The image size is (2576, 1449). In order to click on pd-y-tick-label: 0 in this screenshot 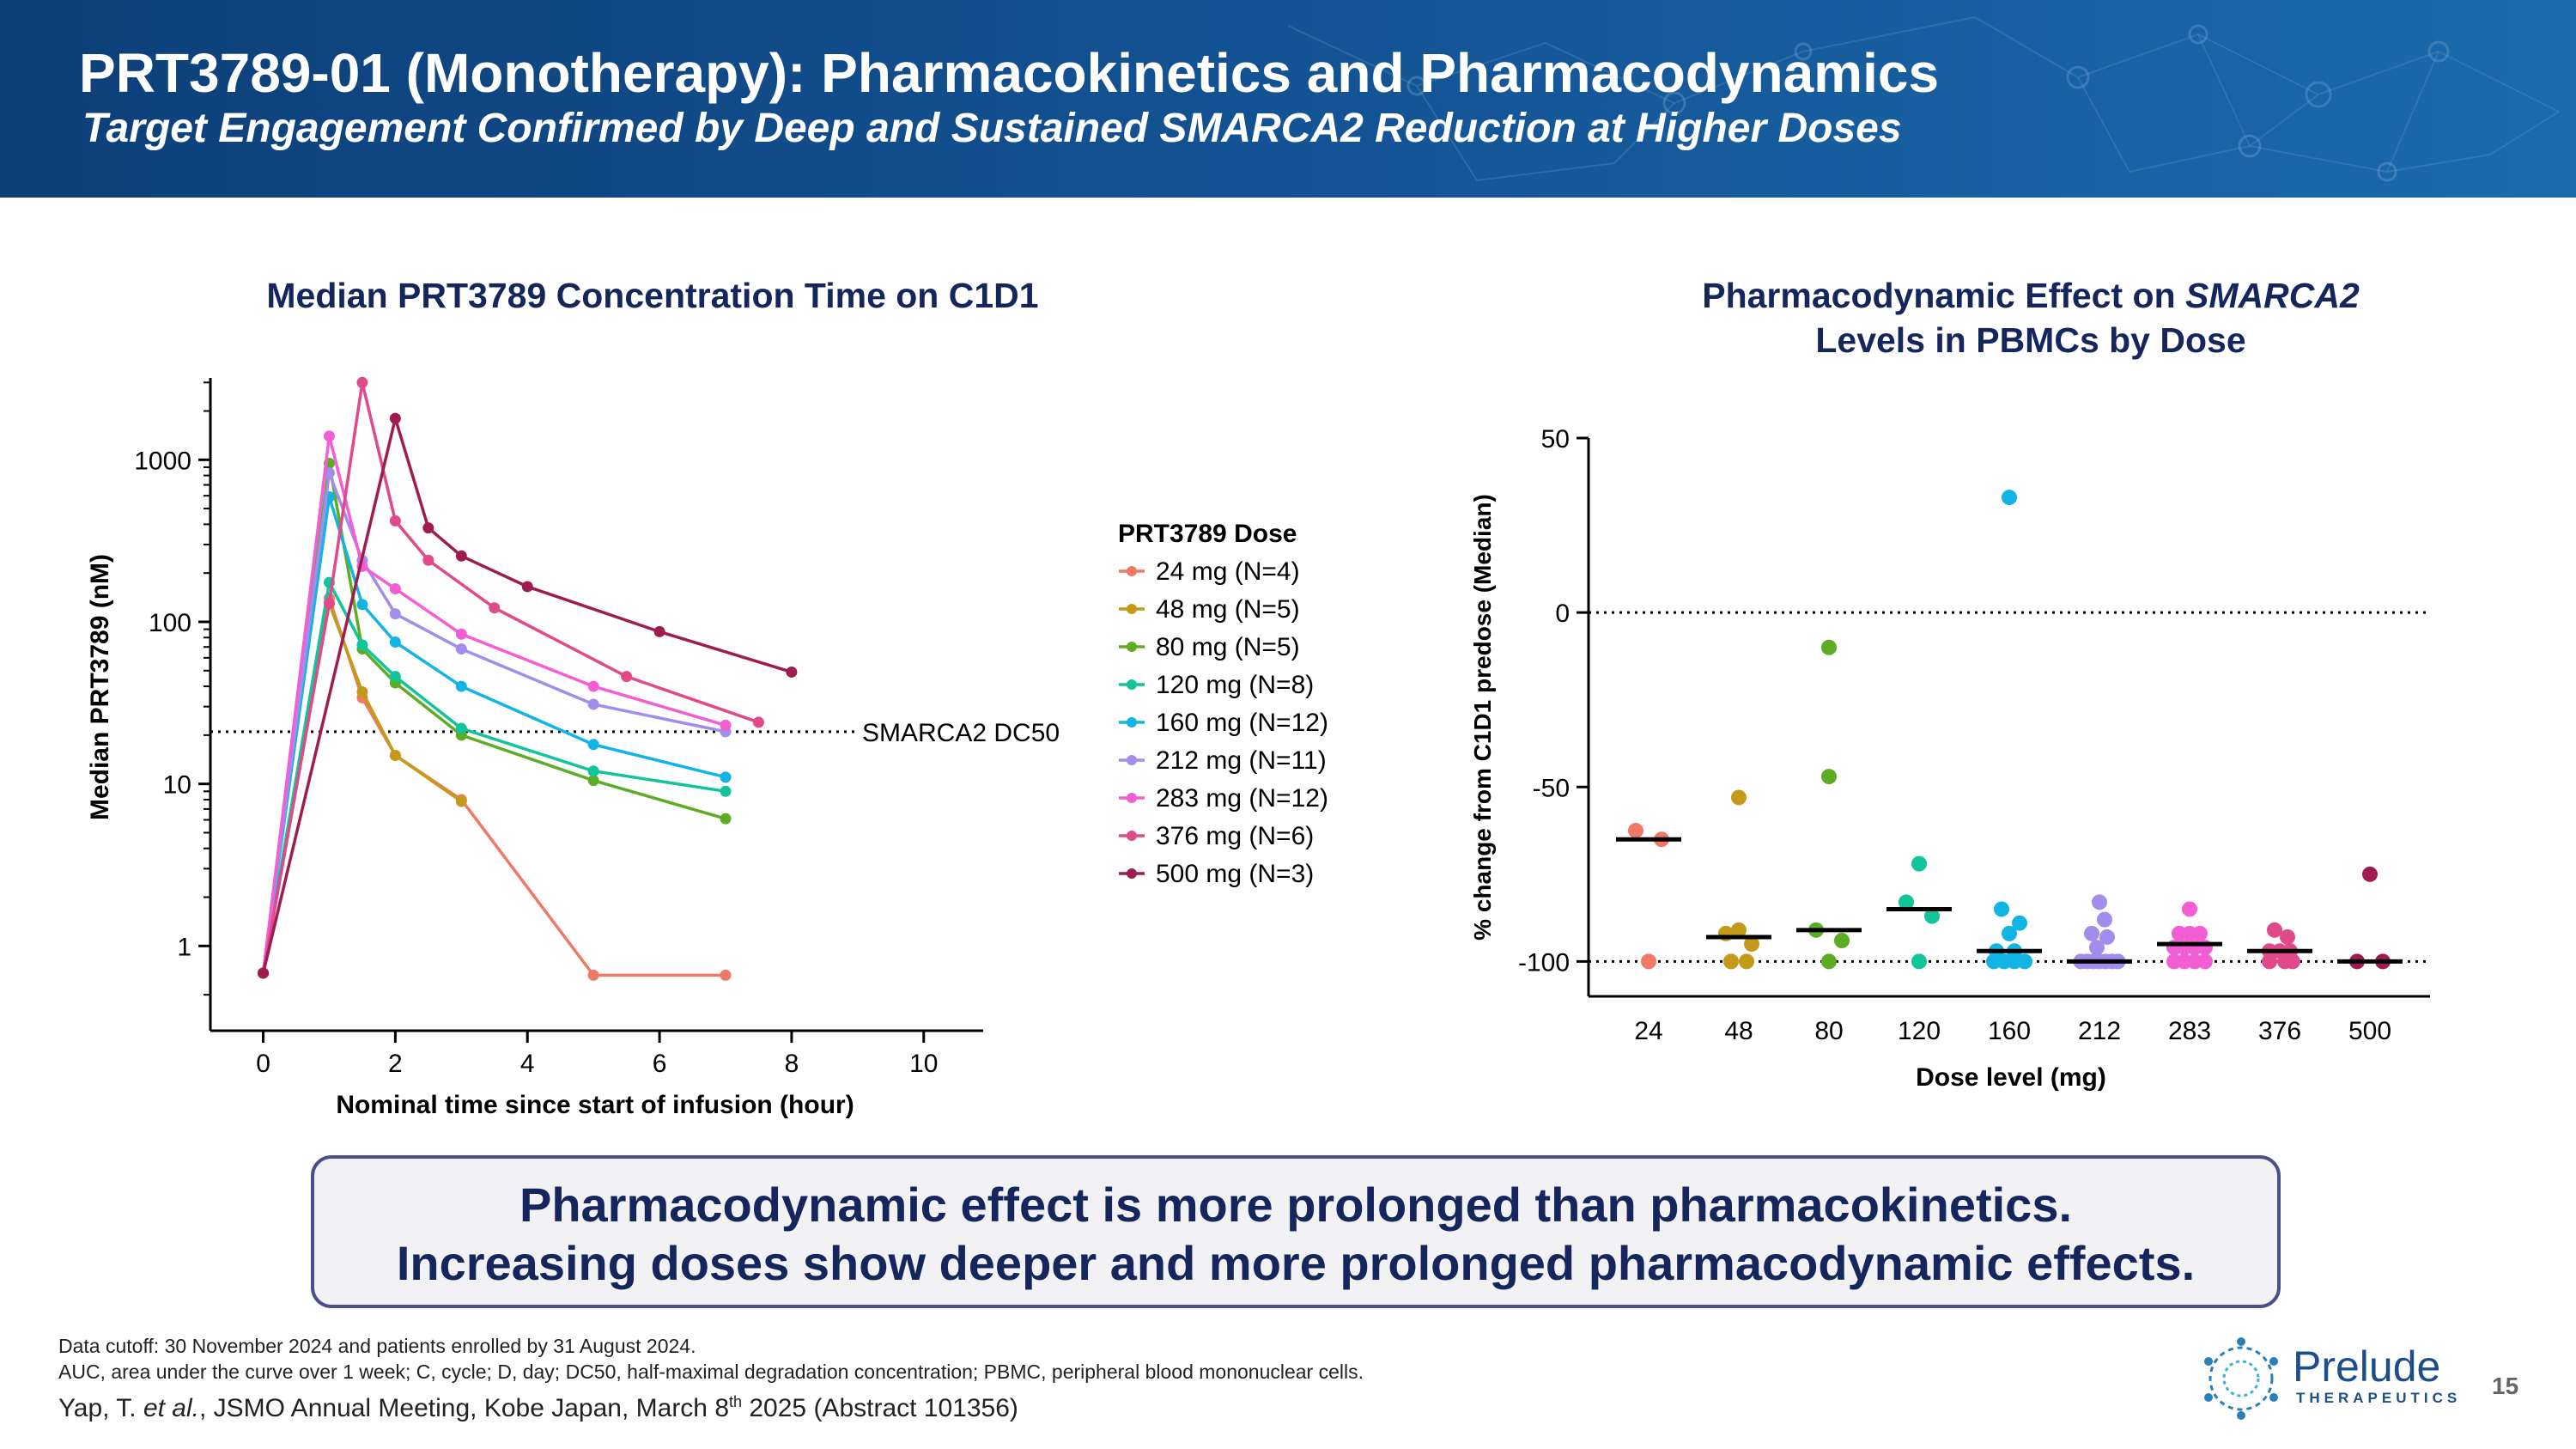, I will do `click(1562, 614)`.